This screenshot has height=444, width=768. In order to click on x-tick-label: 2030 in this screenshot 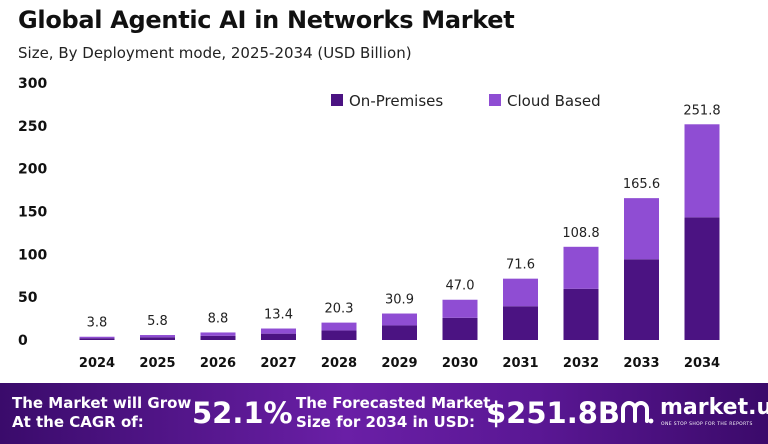, I will do `click(460, 363)`.